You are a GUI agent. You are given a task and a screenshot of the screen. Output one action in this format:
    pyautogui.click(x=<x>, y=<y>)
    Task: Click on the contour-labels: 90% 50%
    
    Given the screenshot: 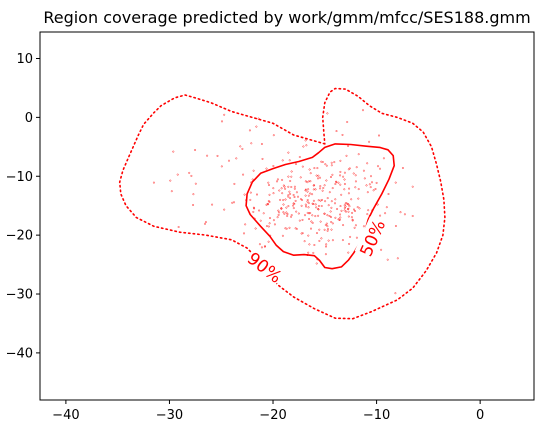 What is the action you would take?
    pyautogui.click(x=316, y=252)
    